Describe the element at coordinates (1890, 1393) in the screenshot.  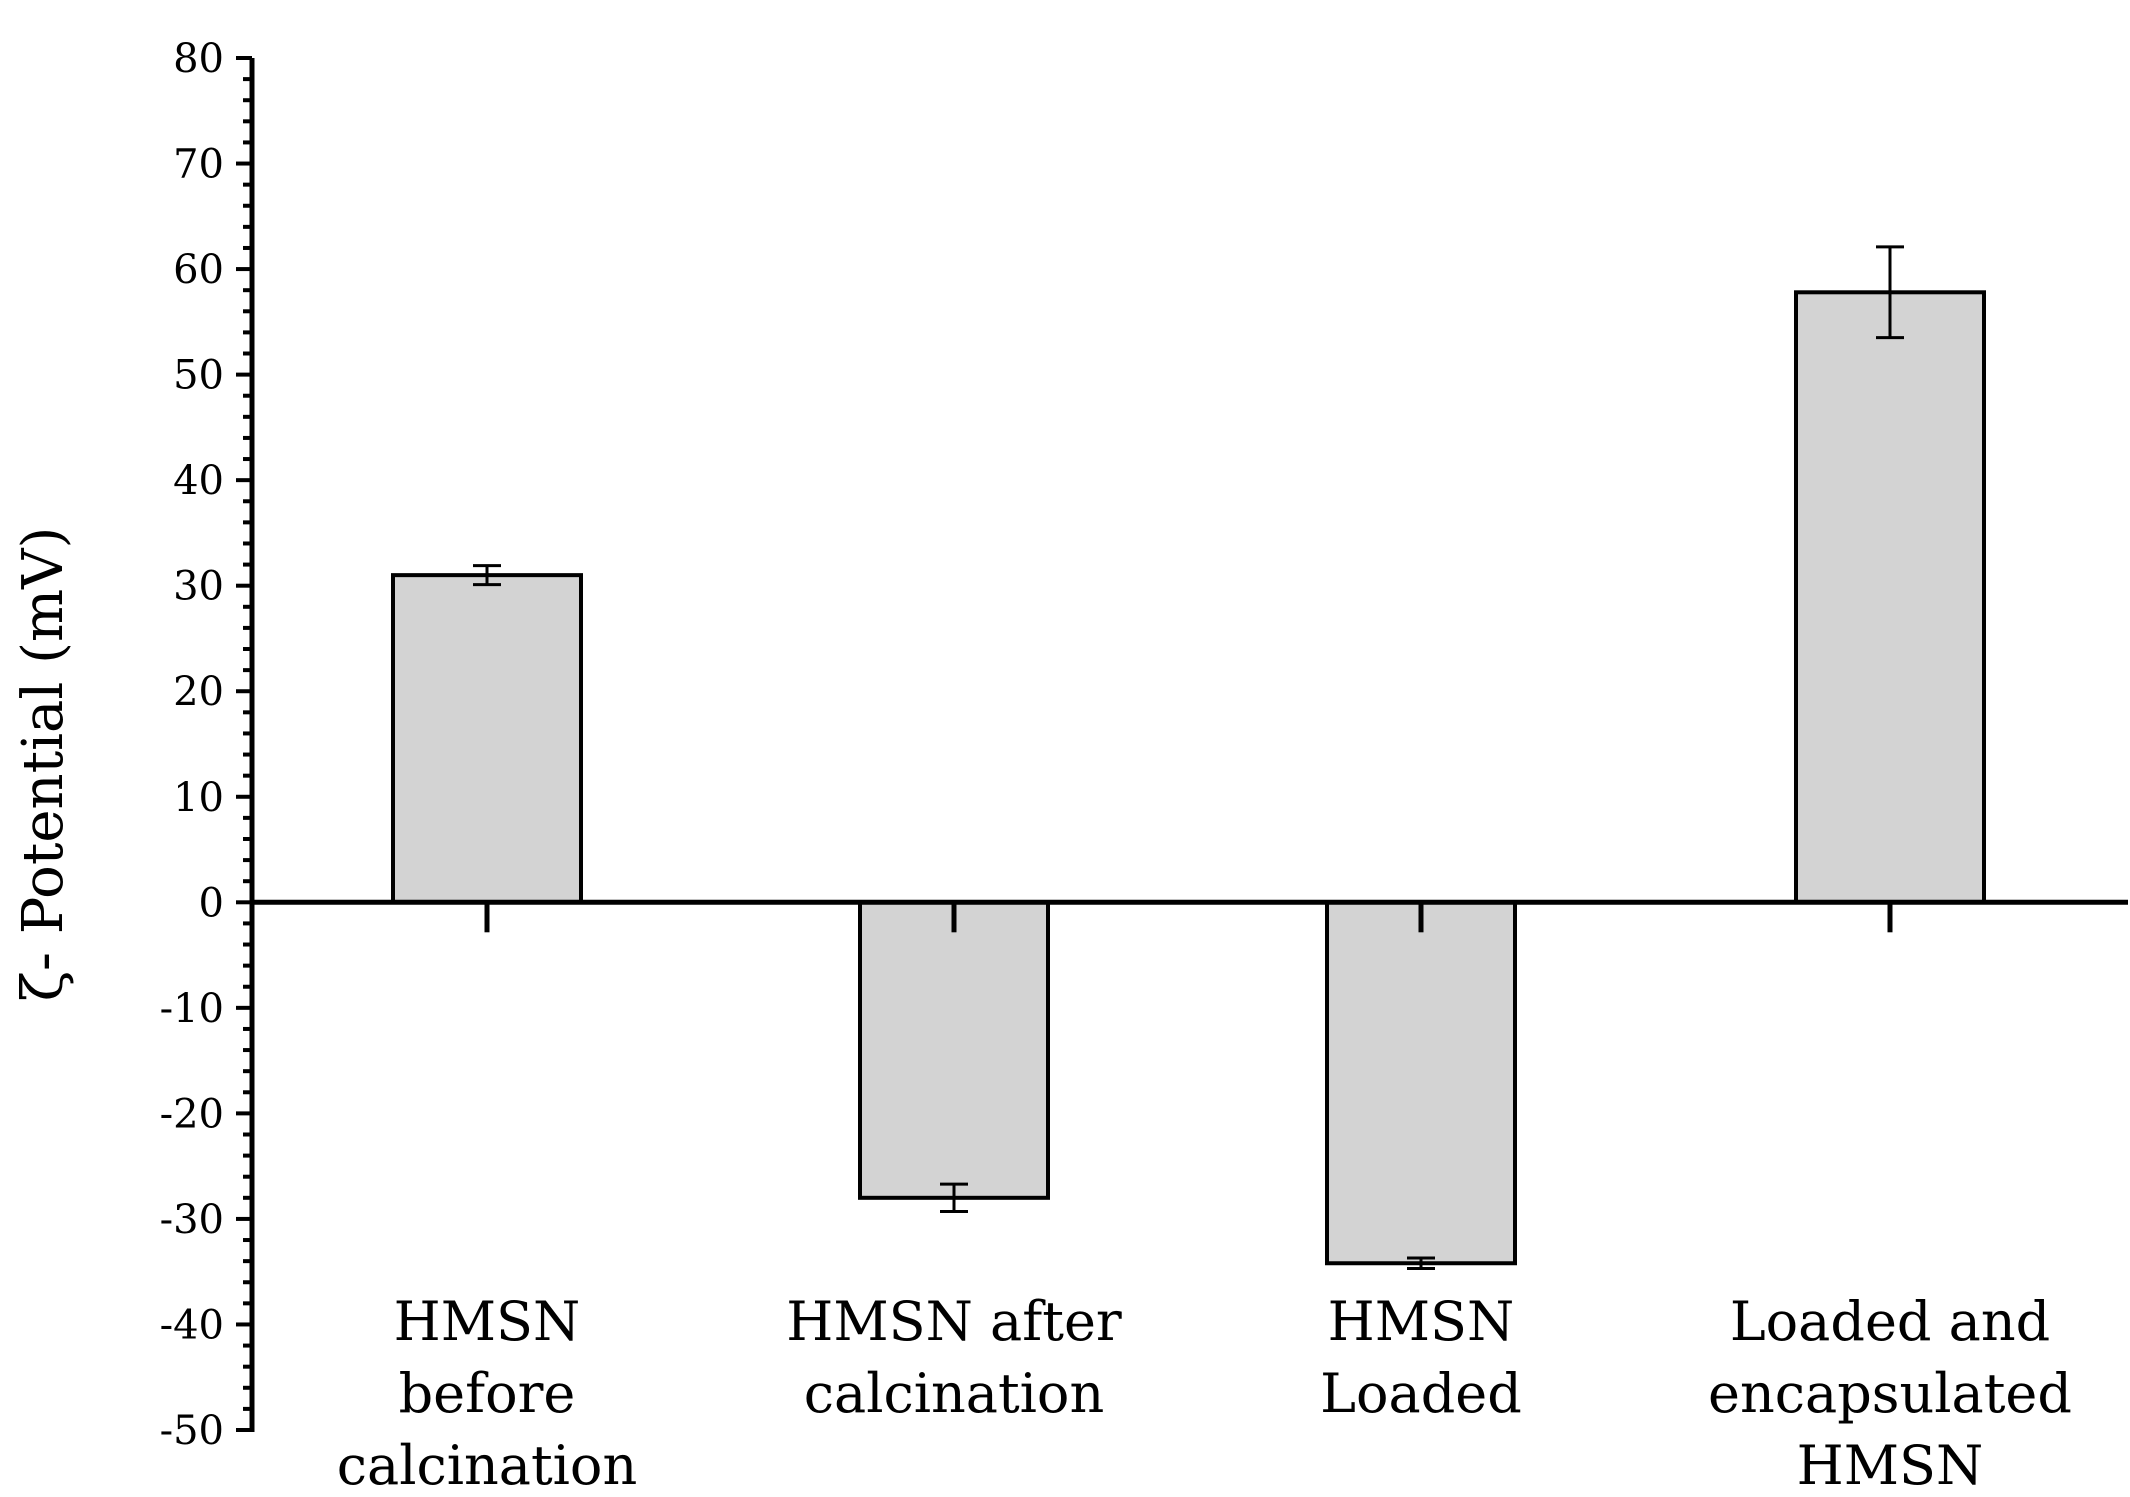
I see `category-label: encapsulated` at that location.